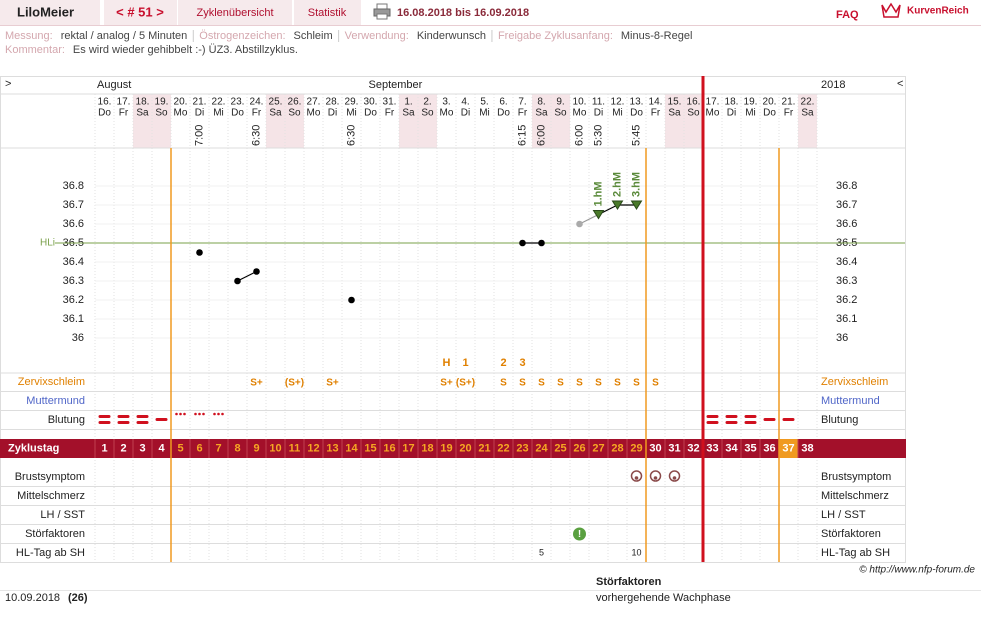 This screenshot has height=622, width=981. I want to click on footer-date: 10.09.2018, so click(32, 598).